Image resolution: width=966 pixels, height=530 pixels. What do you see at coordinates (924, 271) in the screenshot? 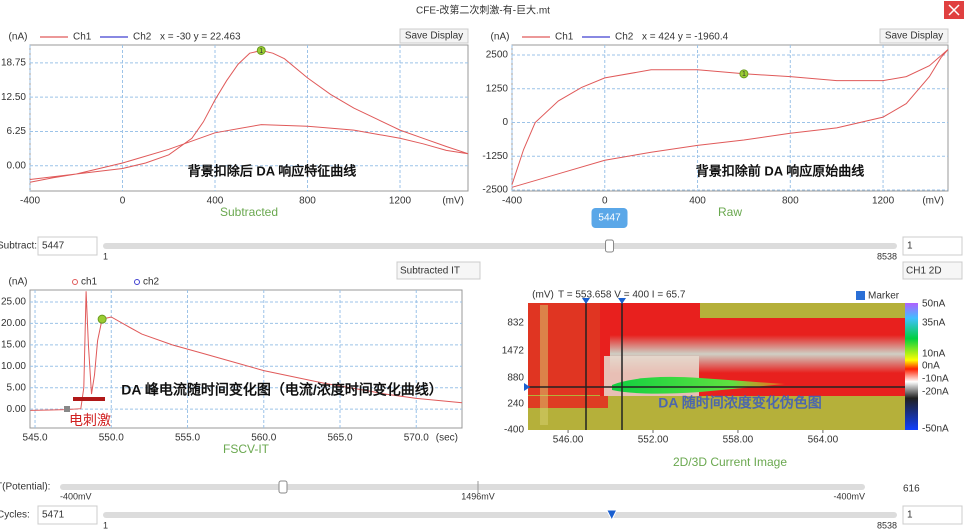
I see `image-dropdown-label: CH1 2D` at bounding box center [924, 271].